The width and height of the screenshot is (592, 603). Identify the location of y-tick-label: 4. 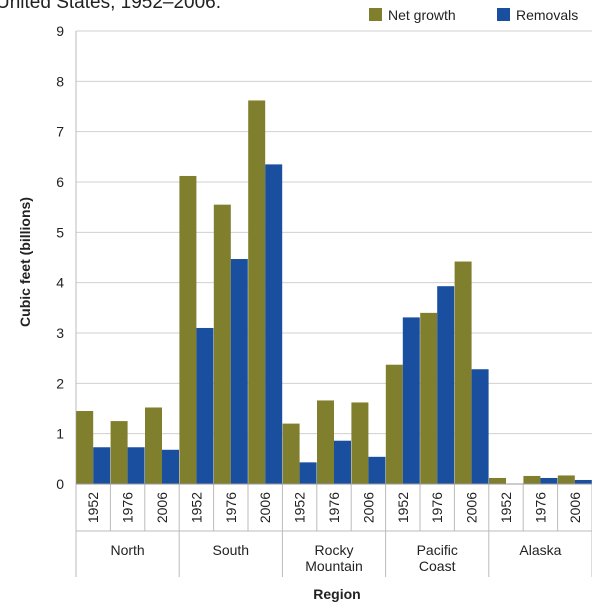
(60, 283).